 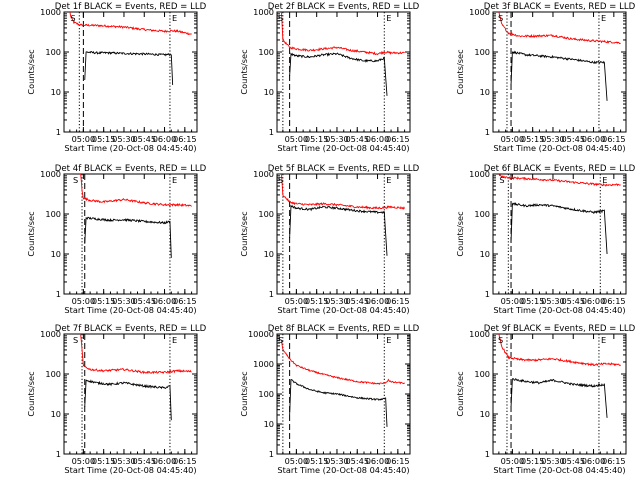 I want to click on chart-title: Det 6f BLACK = Events, RED = LLD, so click(x=560, y=169).